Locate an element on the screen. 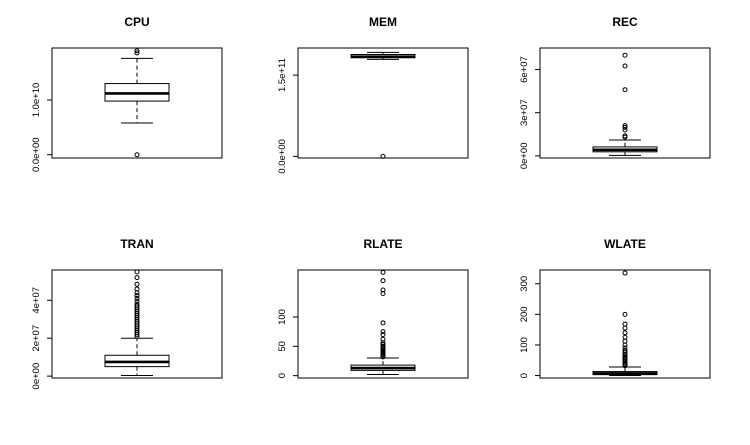 The width and height of the screenshot is (750, 445). panel-rlate: RLATE 0 50 100 is located at coordinates (372, 307).